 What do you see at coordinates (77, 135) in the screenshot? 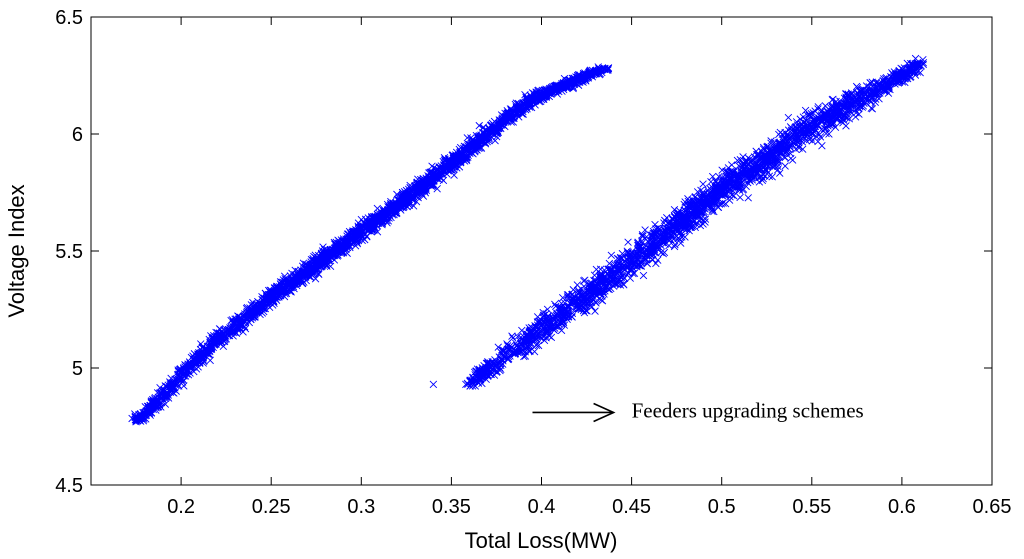
I see `y-tick-label: 6` at bounding box center [77, 135].